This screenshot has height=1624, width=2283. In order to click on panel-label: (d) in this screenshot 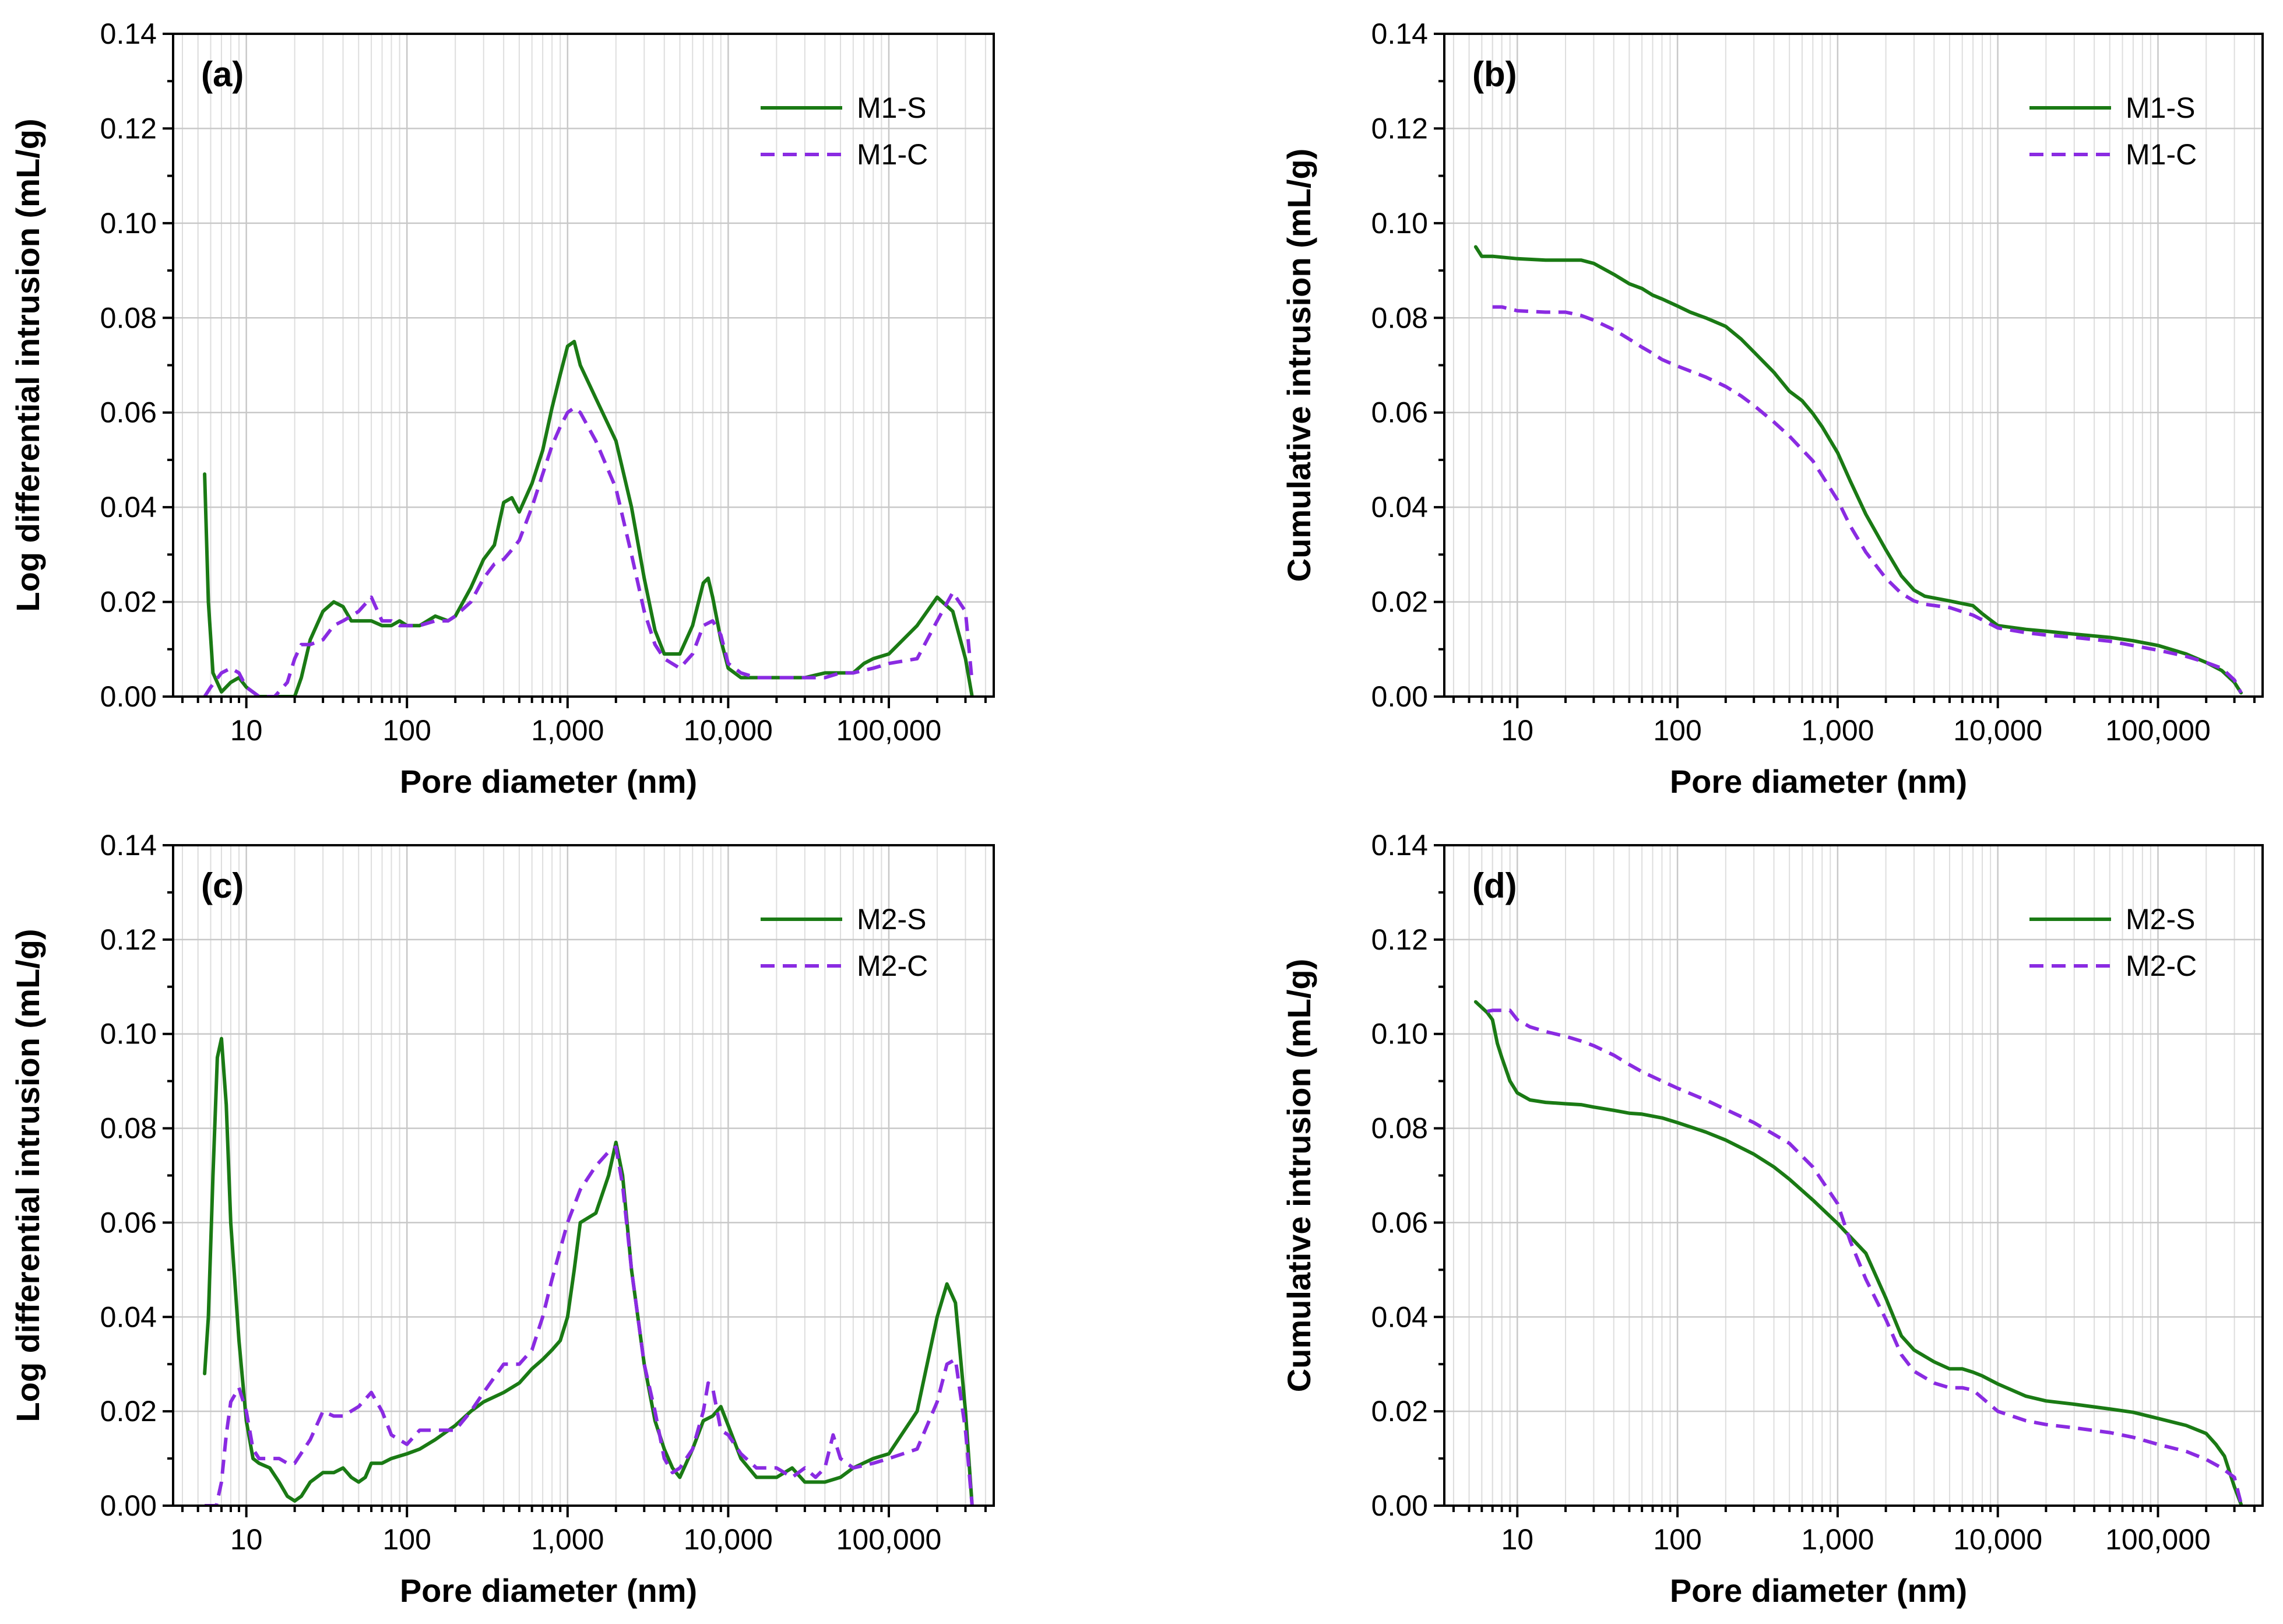, I will do `click(1494, 885)`.